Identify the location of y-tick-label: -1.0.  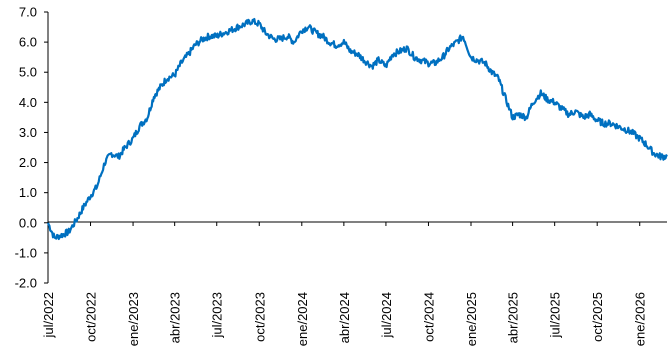
(26, 252).